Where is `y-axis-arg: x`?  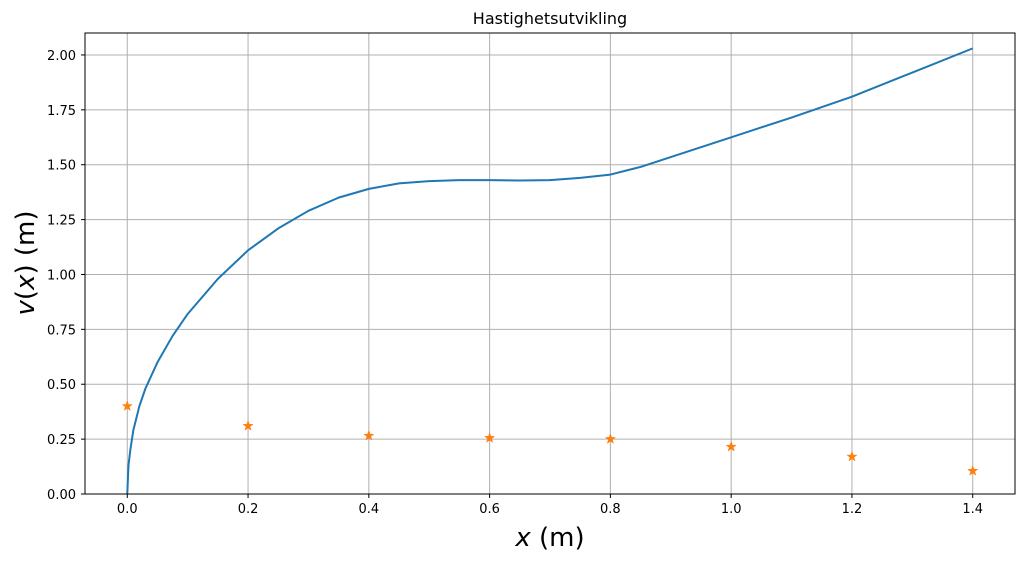
y-axis-arg: x is located at coordinates (26, 282).